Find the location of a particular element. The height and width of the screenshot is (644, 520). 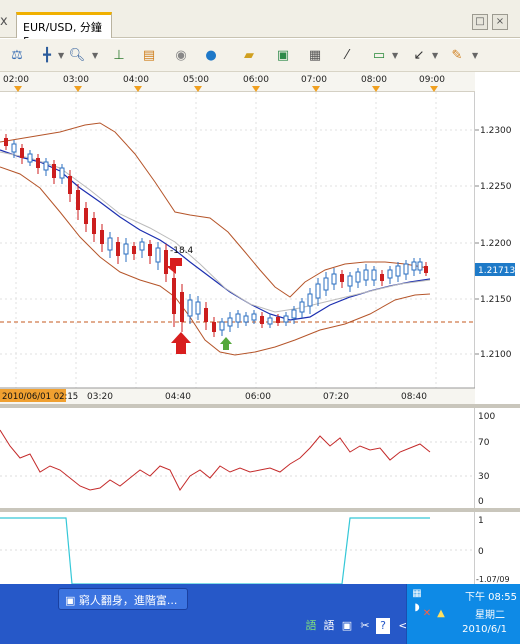

input-method-icon: 語 is located at coordinates (329, 625).